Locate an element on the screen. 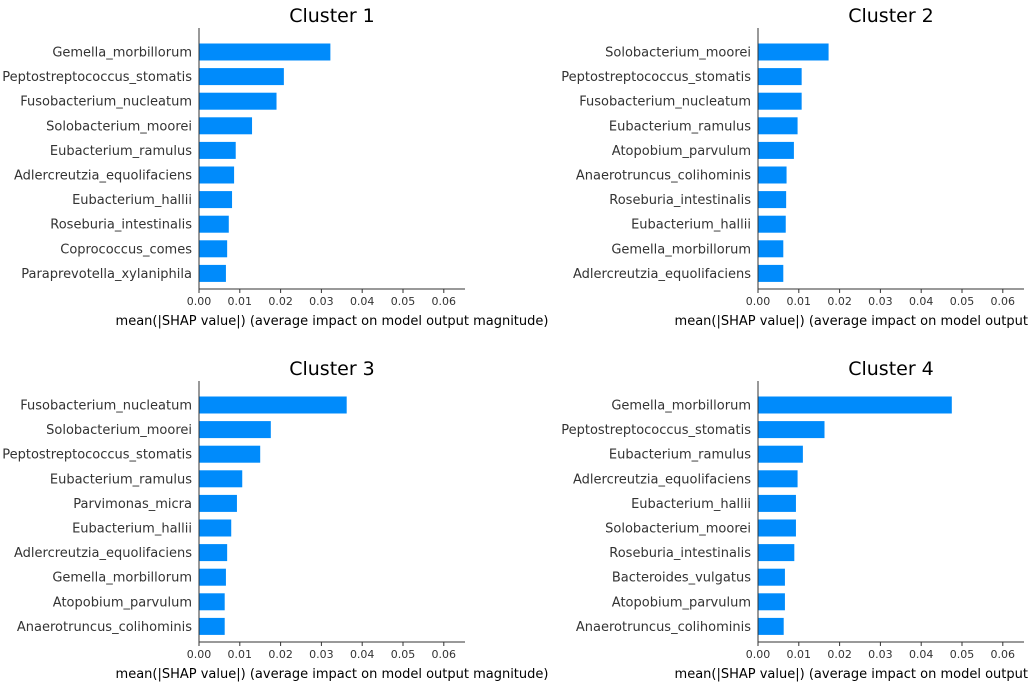  panel-title: Cluster 2 is located at coordinates (891, 16).